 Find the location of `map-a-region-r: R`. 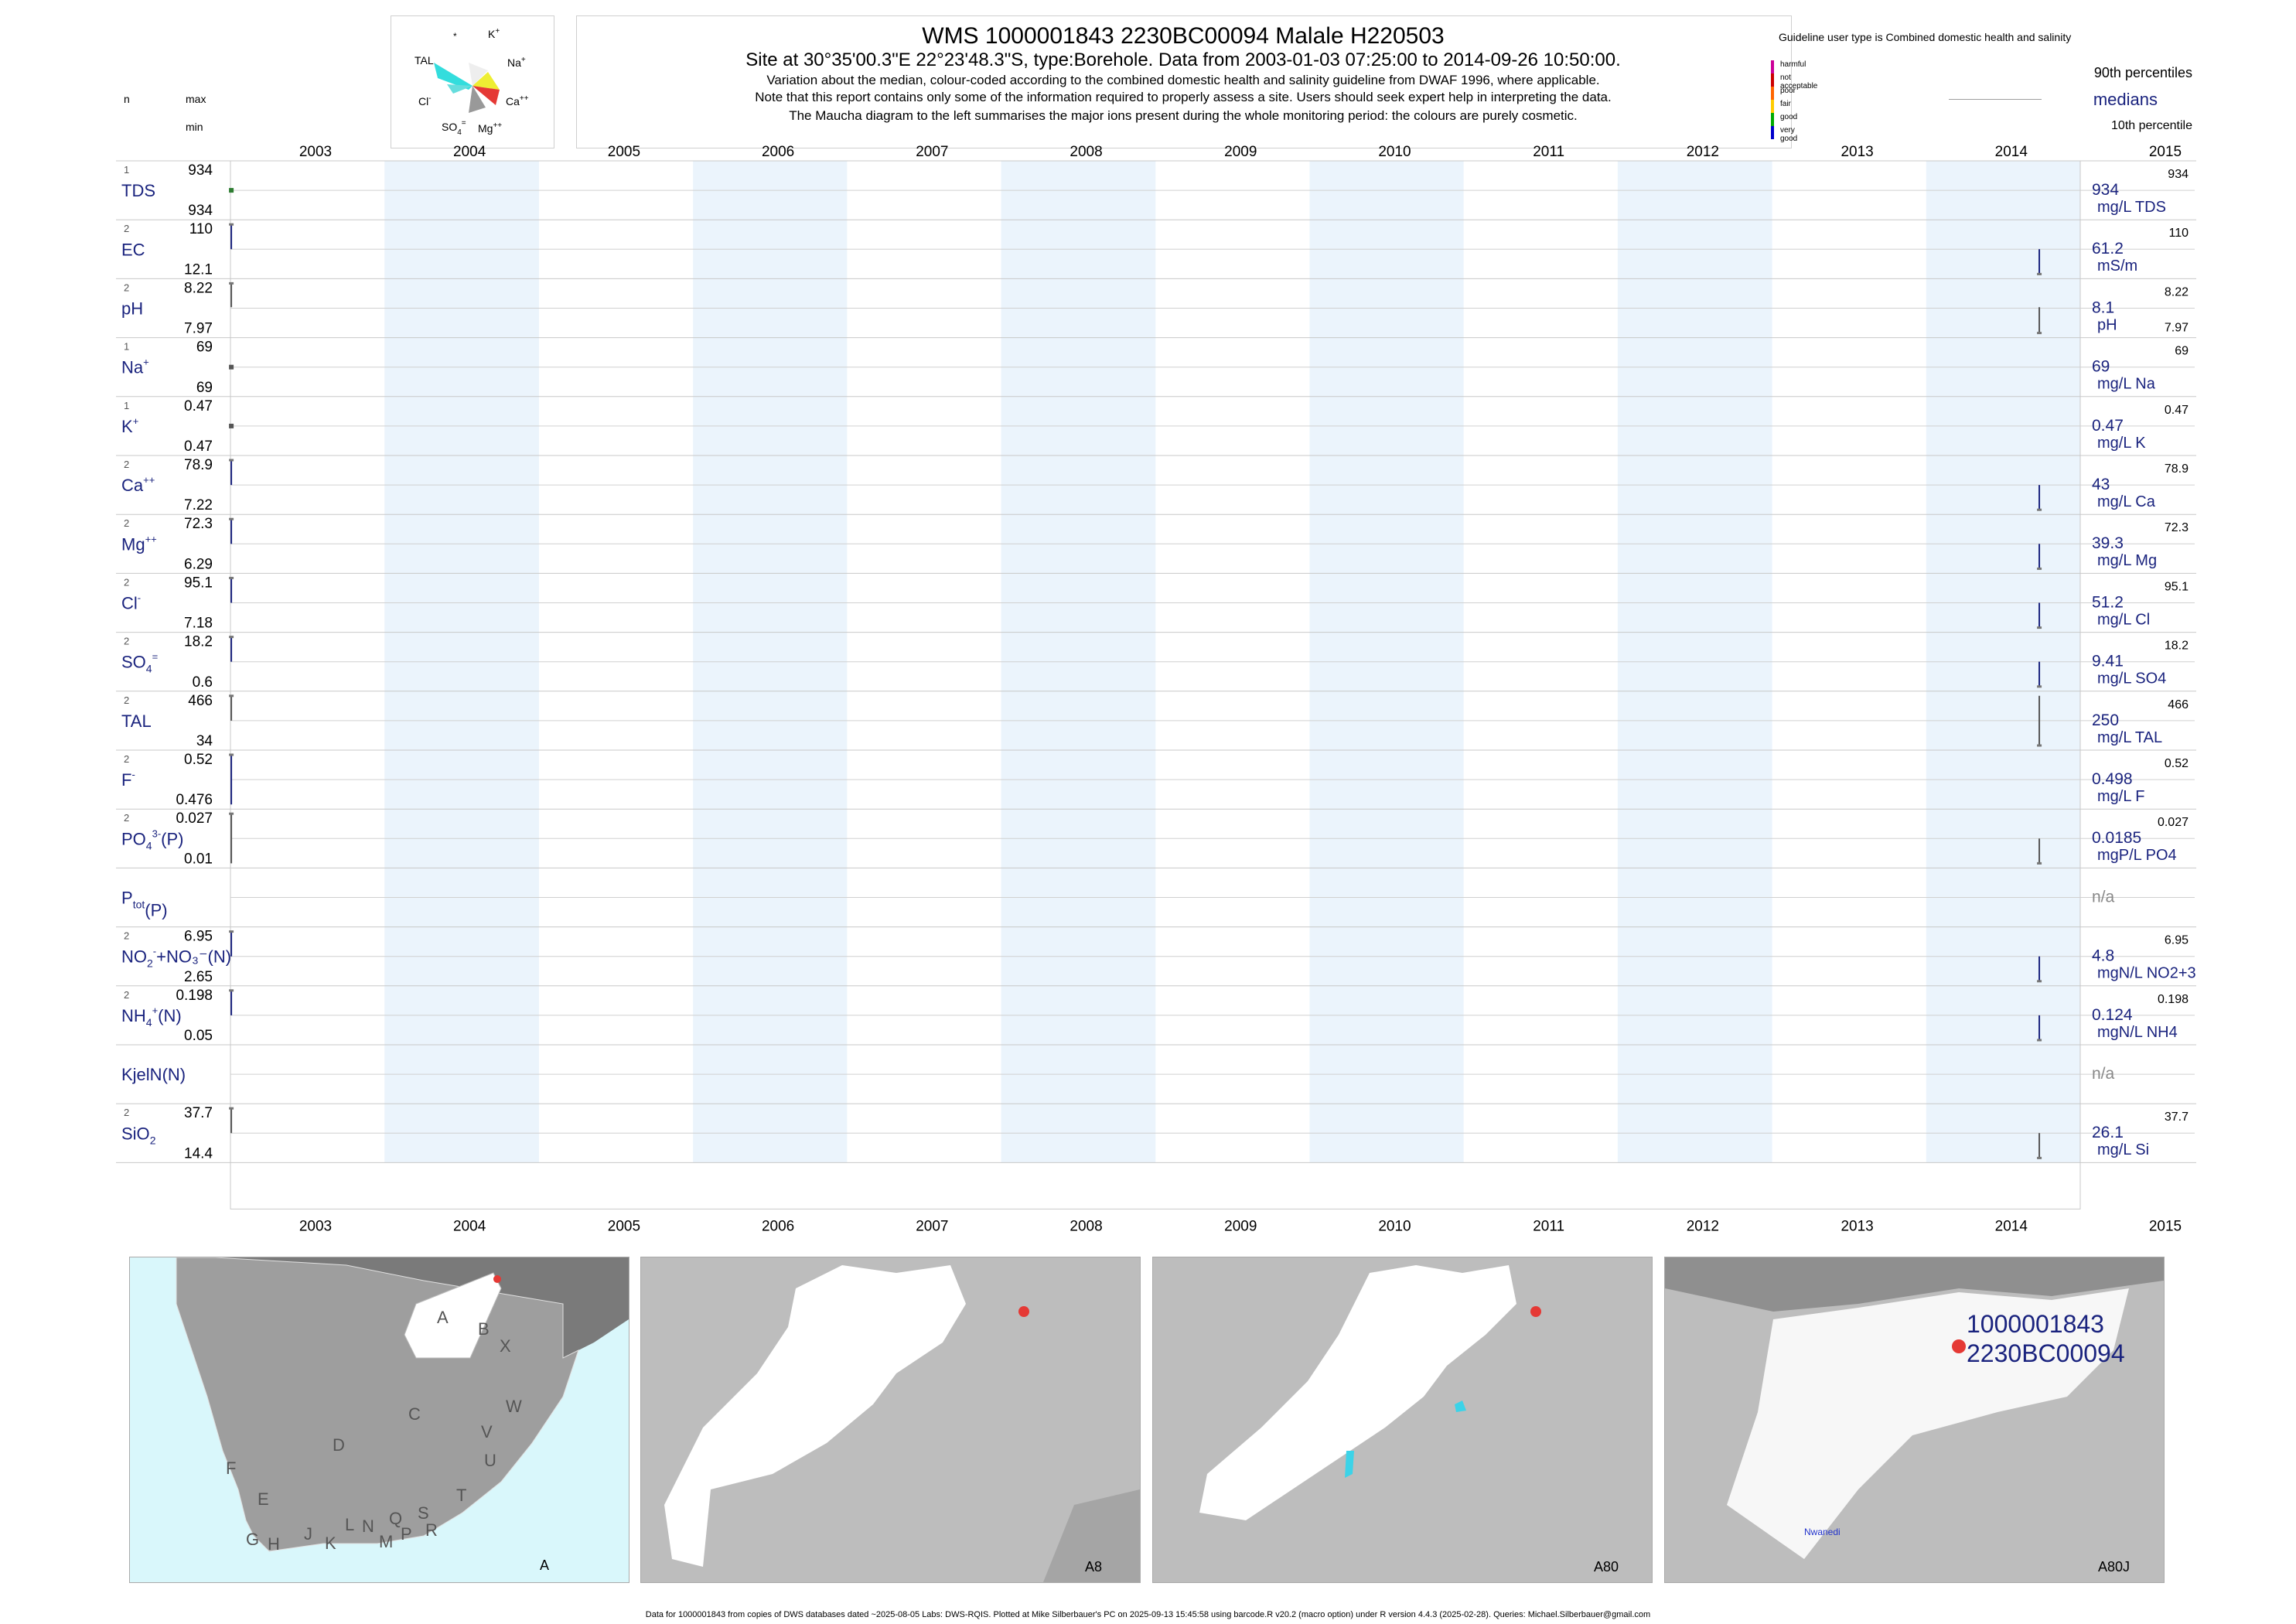

map-a-region-r: R is located at coordinates (431, 1530).